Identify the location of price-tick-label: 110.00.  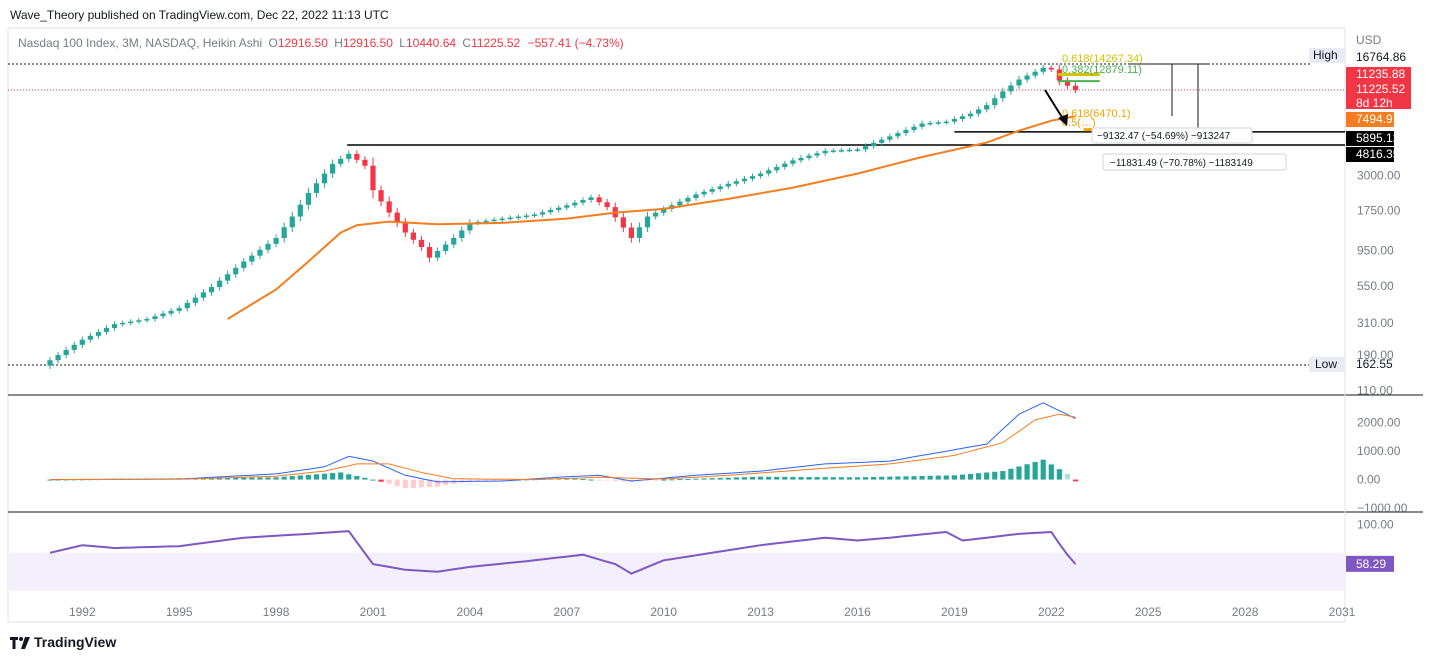
(1375, 390).